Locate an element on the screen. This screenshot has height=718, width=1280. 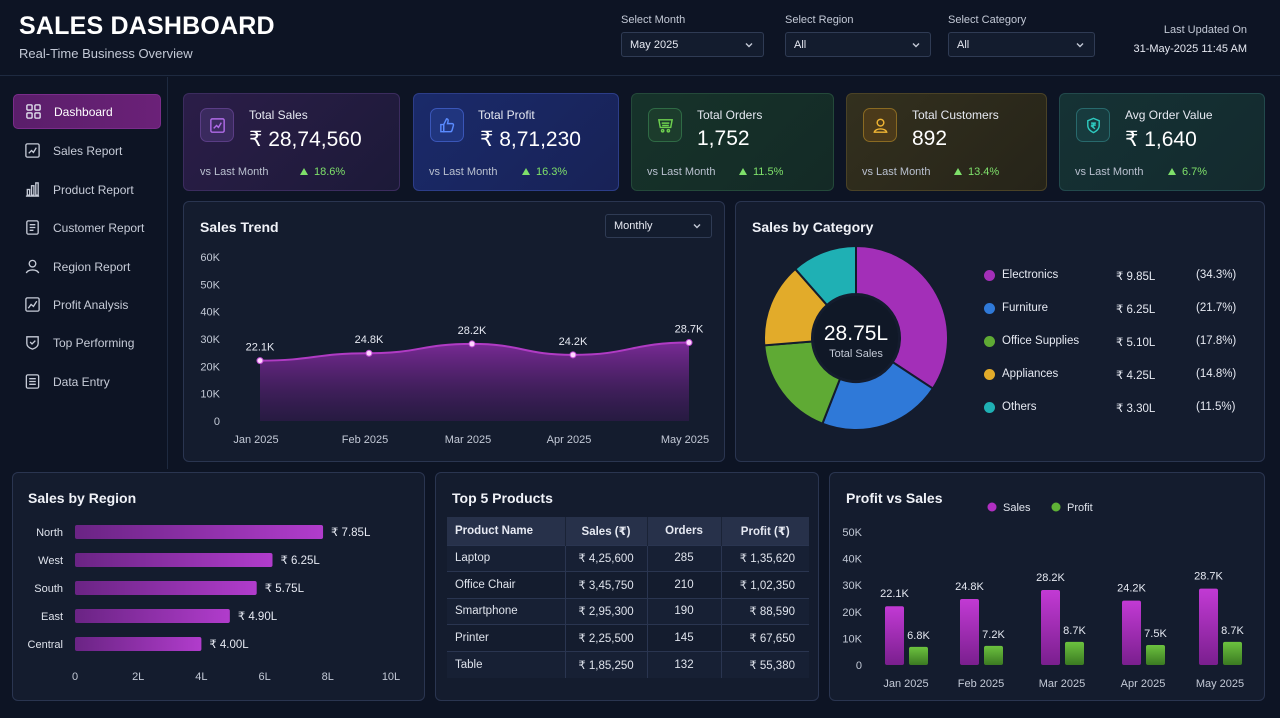
legend-item: Furniture ₹ 6.25L (21.7%) is located at coordinates (1119, 309).